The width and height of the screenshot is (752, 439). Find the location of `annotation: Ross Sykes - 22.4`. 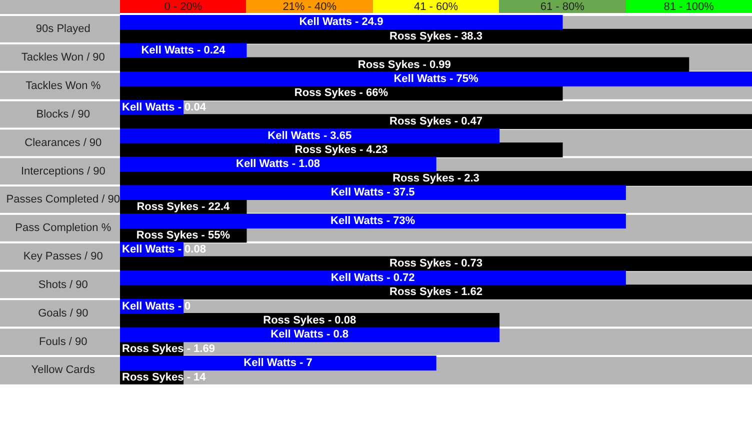

annotation: Ross Sykes - 22.4 is located at coordinates (183, 206).